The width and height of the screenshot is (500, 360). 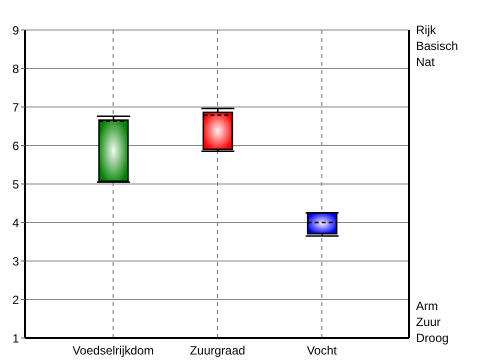 What do you see at coordinates (16, 223) in the screenshot?
I see `y-tick-label: 4` at bounding box center [16, 223].